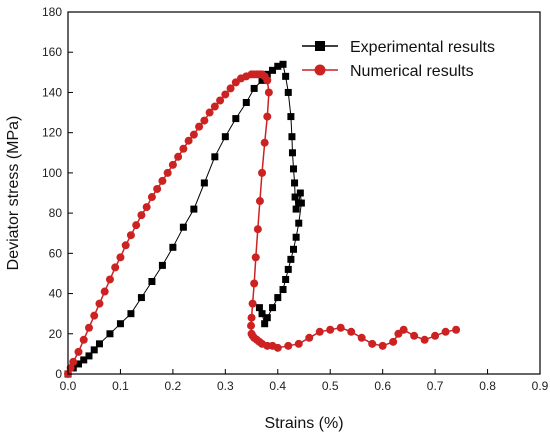  What do you see at coordinates (225, 386) in the screenshot?
I see `x-tick-label: 0.3` at bounding box center [225, 386].